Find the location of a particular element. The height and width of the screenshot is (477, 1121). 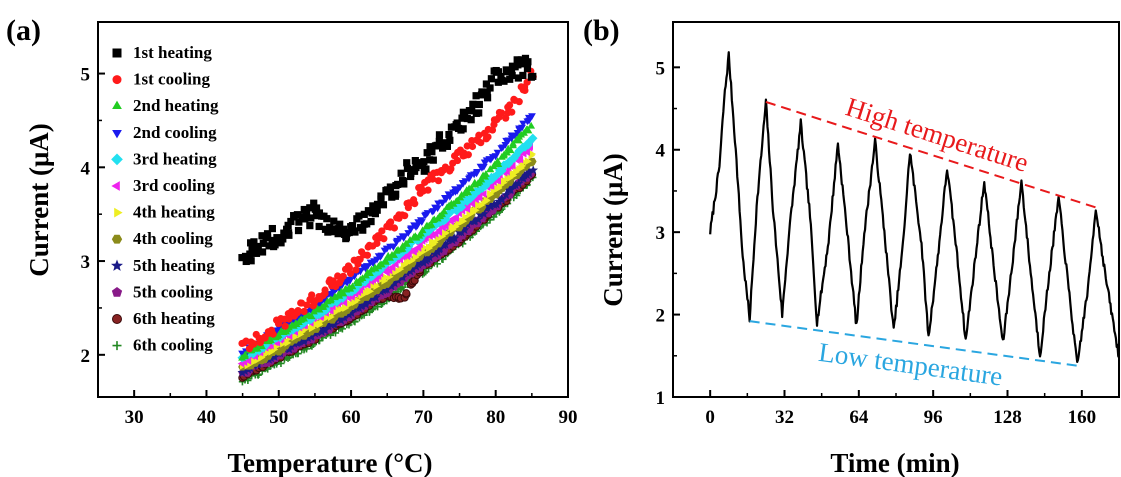

legend-entry: 5th heating is located at coordinates (163, 265).